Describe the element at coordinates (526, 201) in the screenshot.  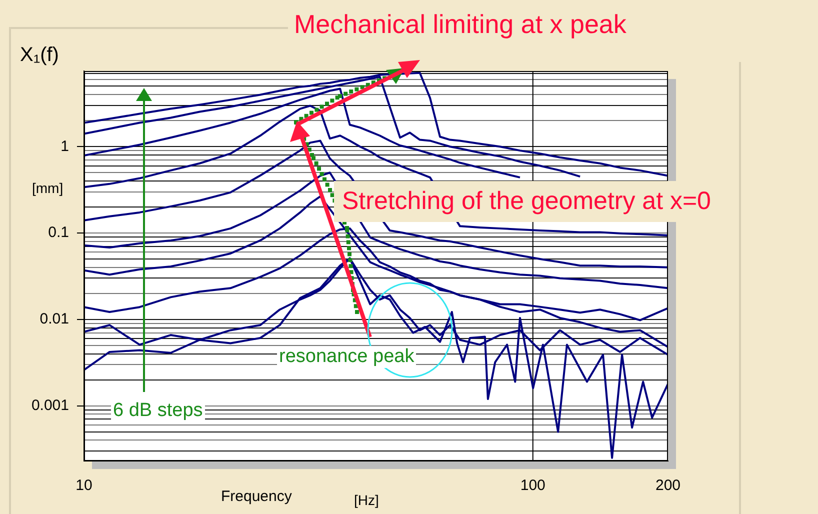
I see `annotation: Stretching of the geometry at x=0` at that location.